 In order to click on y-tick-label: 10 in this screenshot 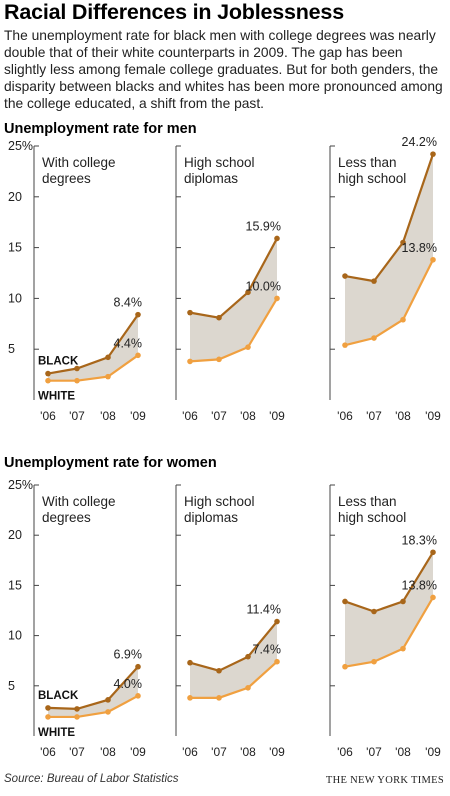, I will do `click(15, 298)`.